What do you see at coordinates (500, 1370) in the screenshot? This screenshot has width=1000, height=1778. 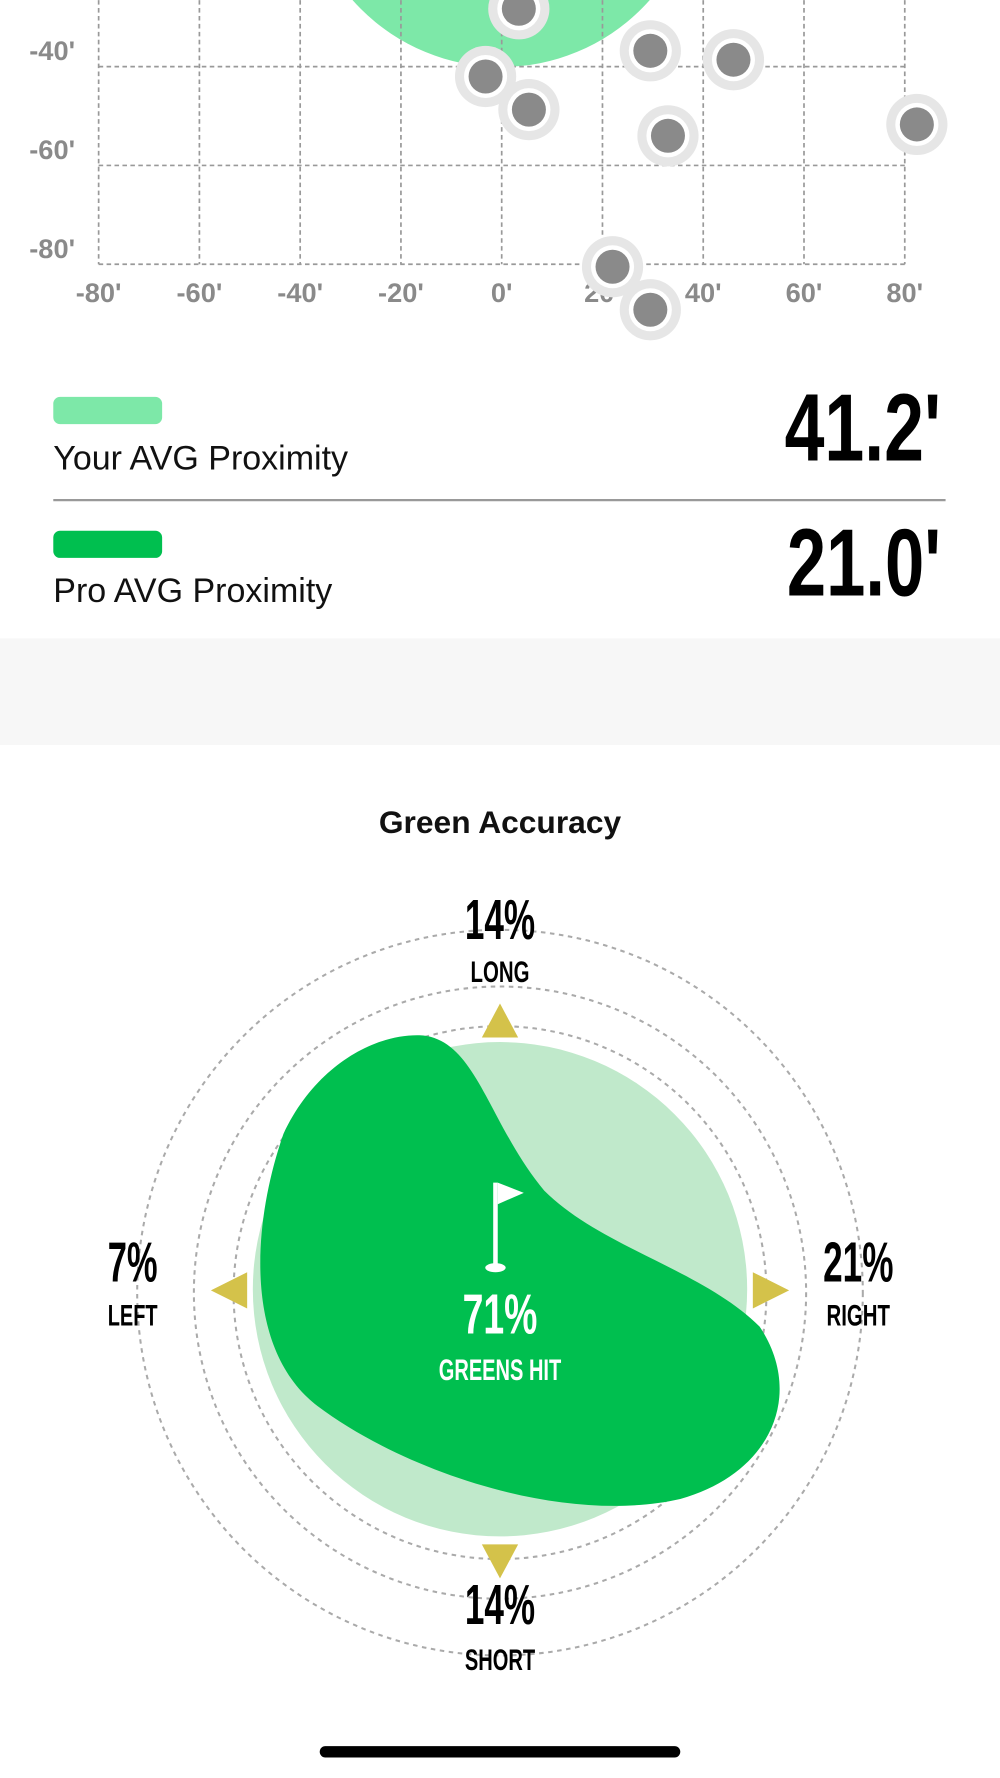 I see `center-label: GREENS HIT` at bounding box center [500, 1370].